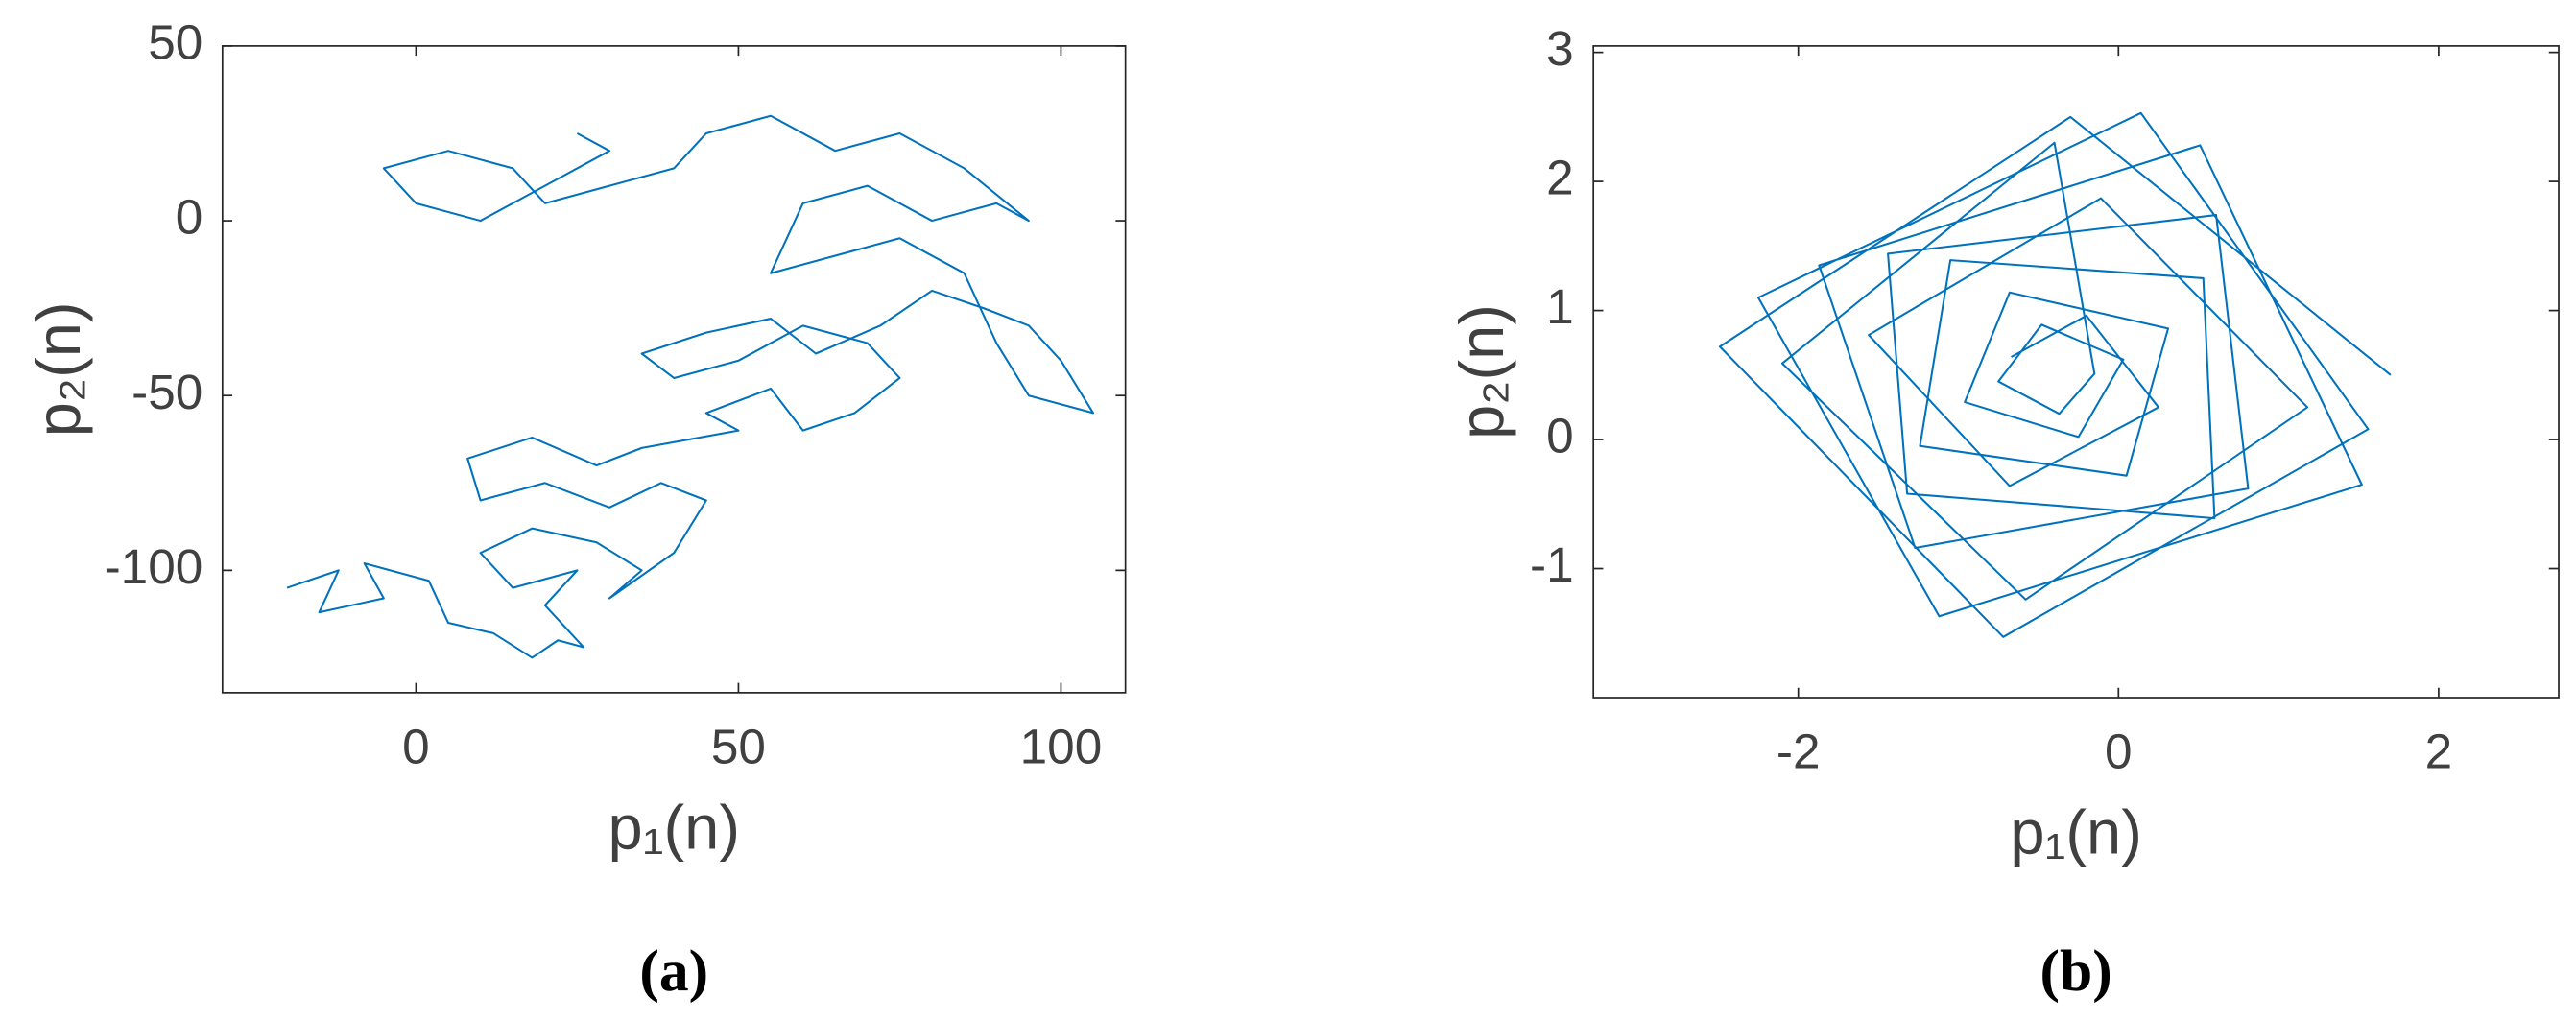  I want to click on y-tick-label: -100, so click(154, 566).